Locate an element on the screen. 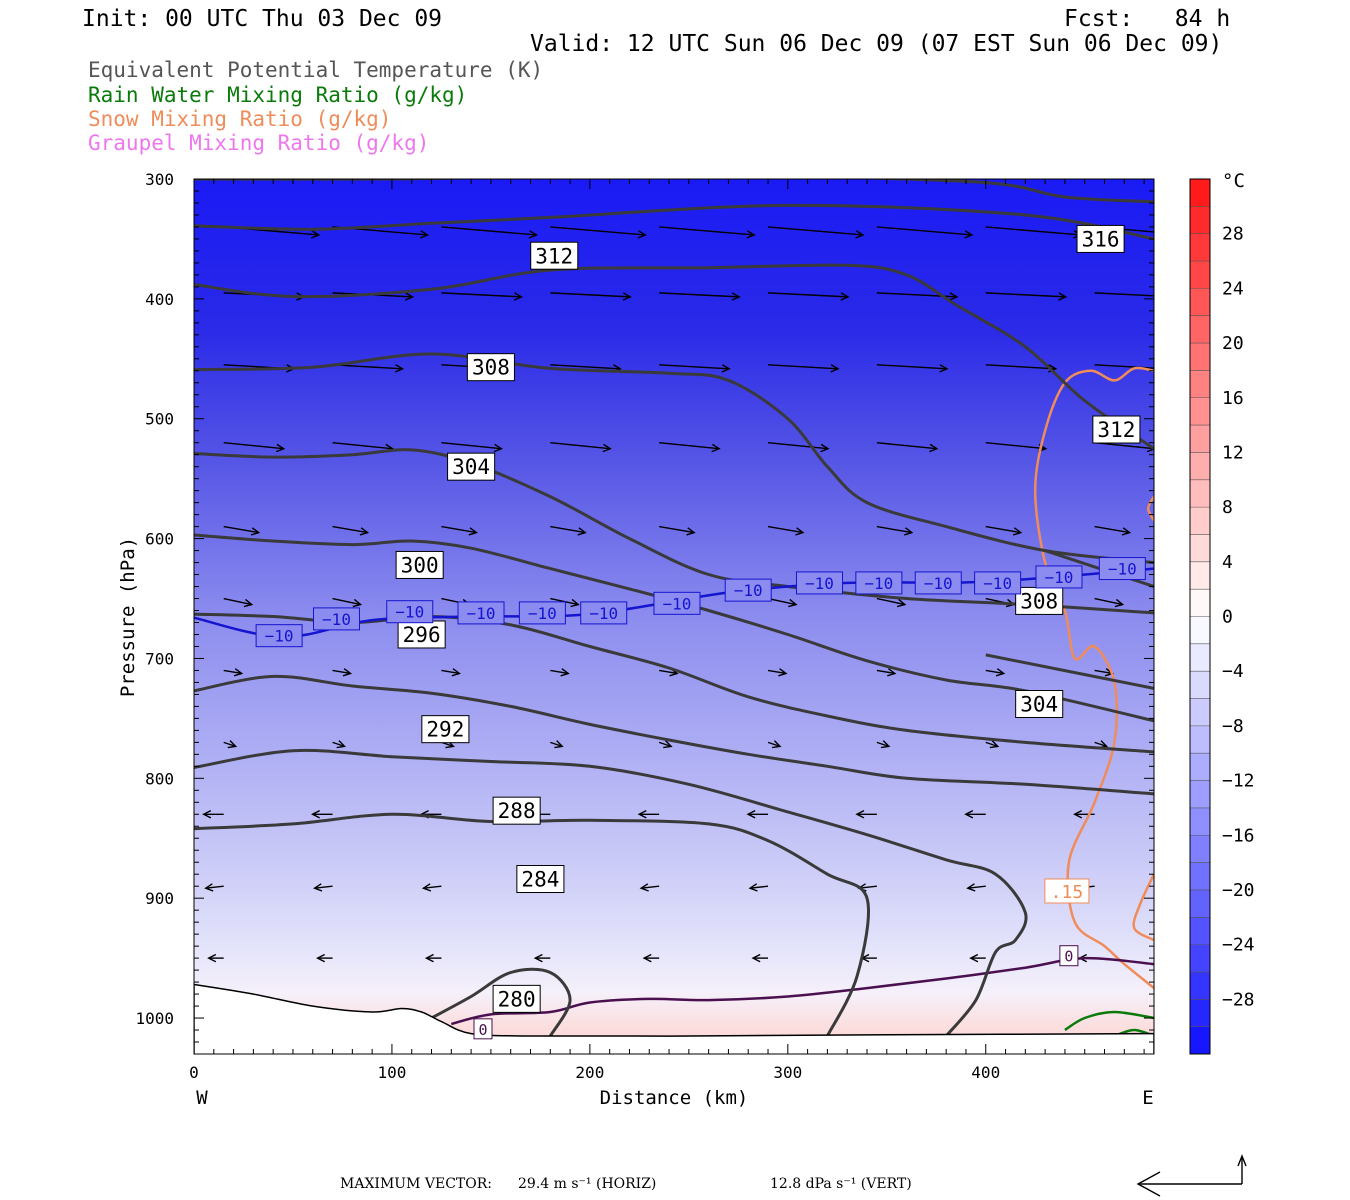 This screenshot has width=1350, height=1200. theta-e-label-280-box is located at coordinates (516, 998).